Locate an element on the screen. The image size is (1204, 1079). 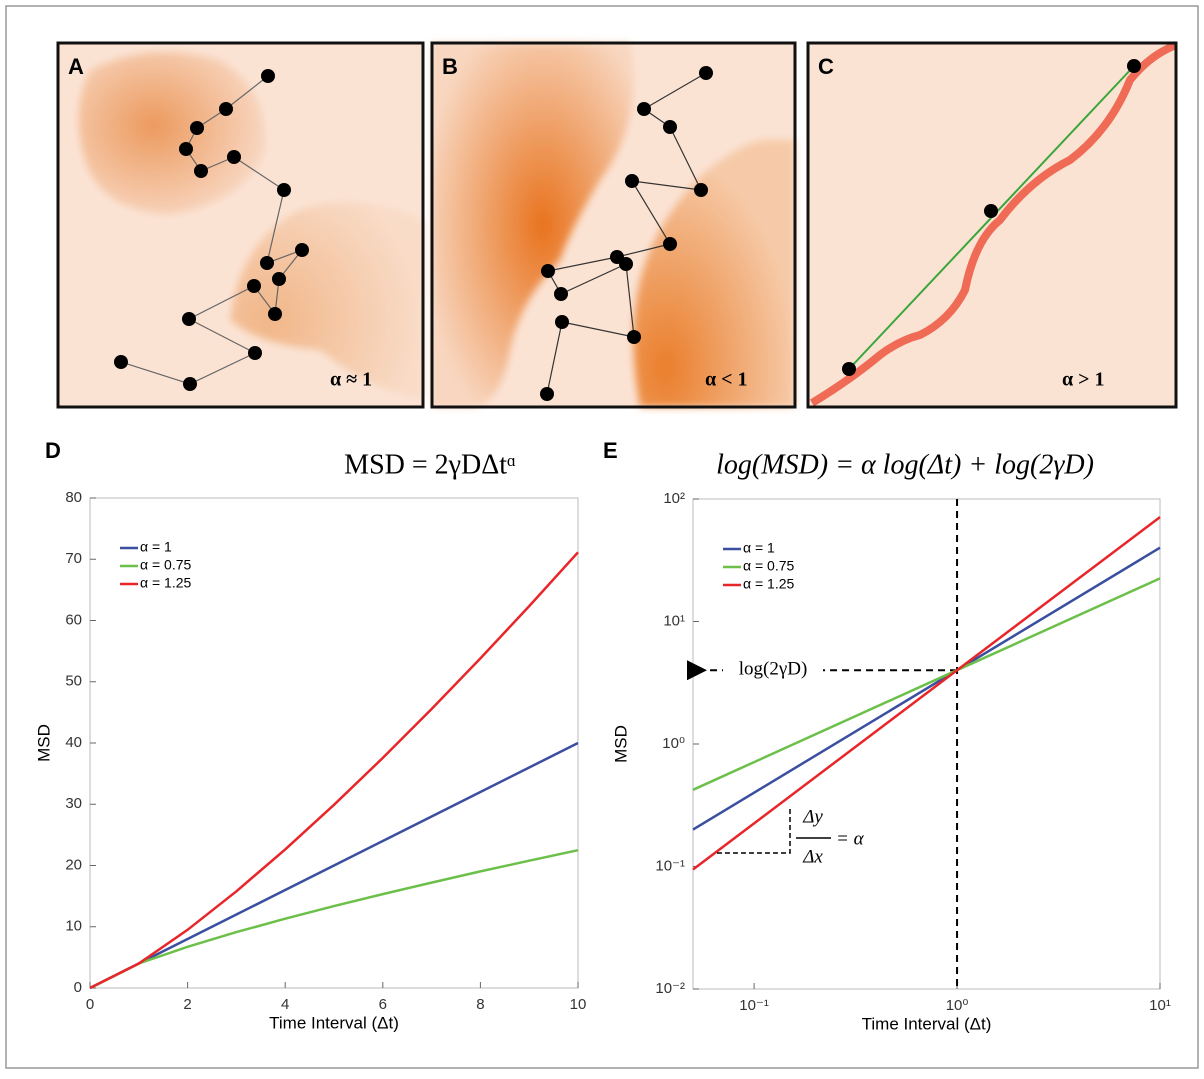
panel-a: A α ≈ 1 is located at coordinates (240, 225).